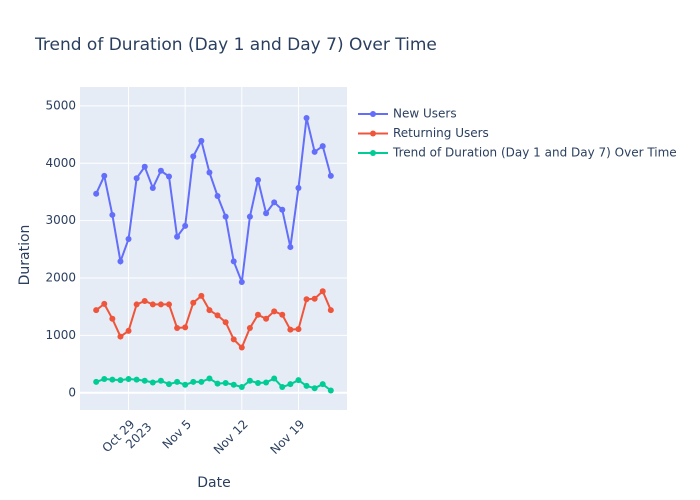 The image size is (700, 500). I want to click on series-line, so click(213, 200).